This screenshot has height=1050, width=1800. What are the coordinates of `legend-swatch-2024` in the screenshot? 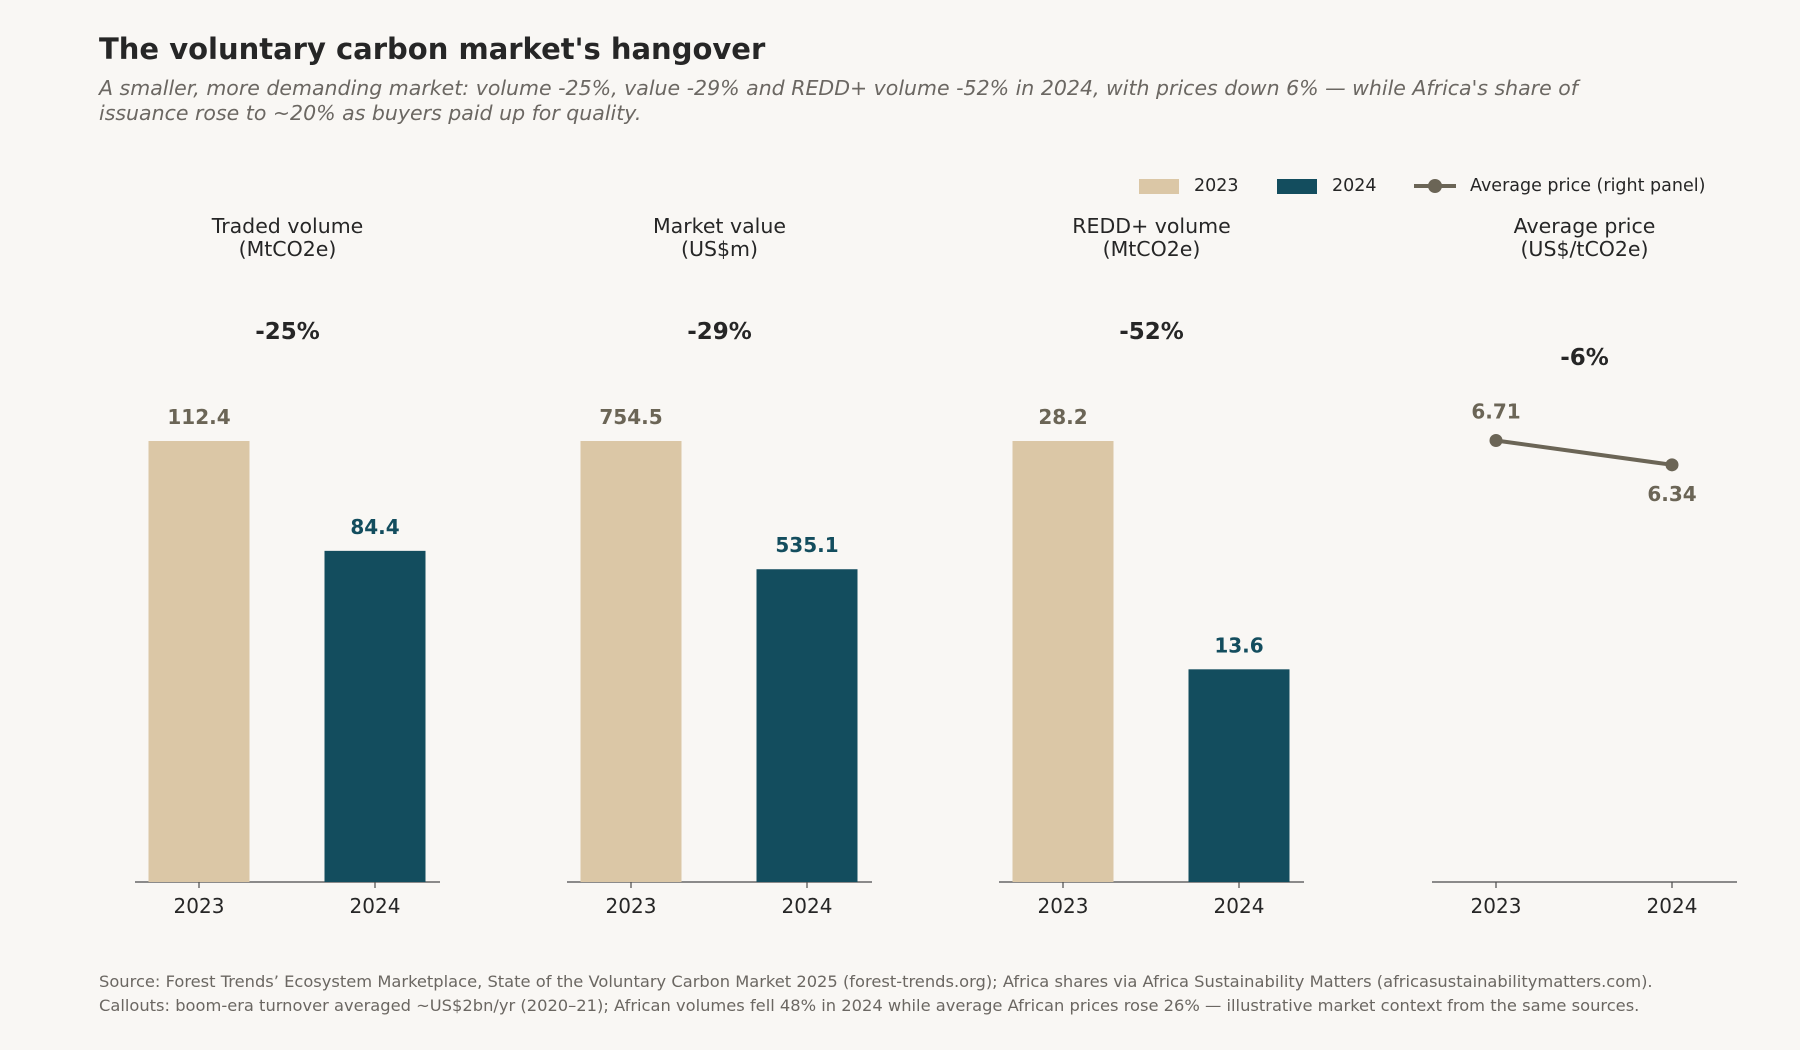 It's located at (1297, 186).